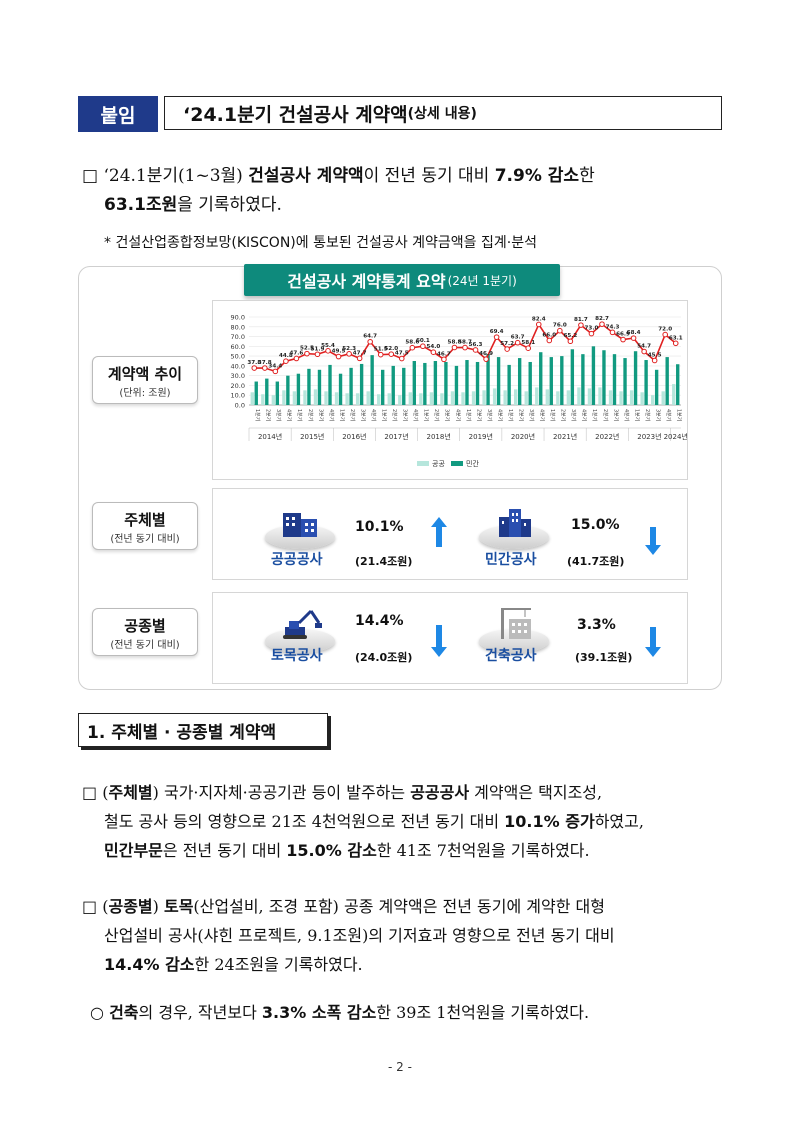 The width and height of the screenshot is (800, 1131). I want to click on private-amount: (41.7조원), so click(596, 561).